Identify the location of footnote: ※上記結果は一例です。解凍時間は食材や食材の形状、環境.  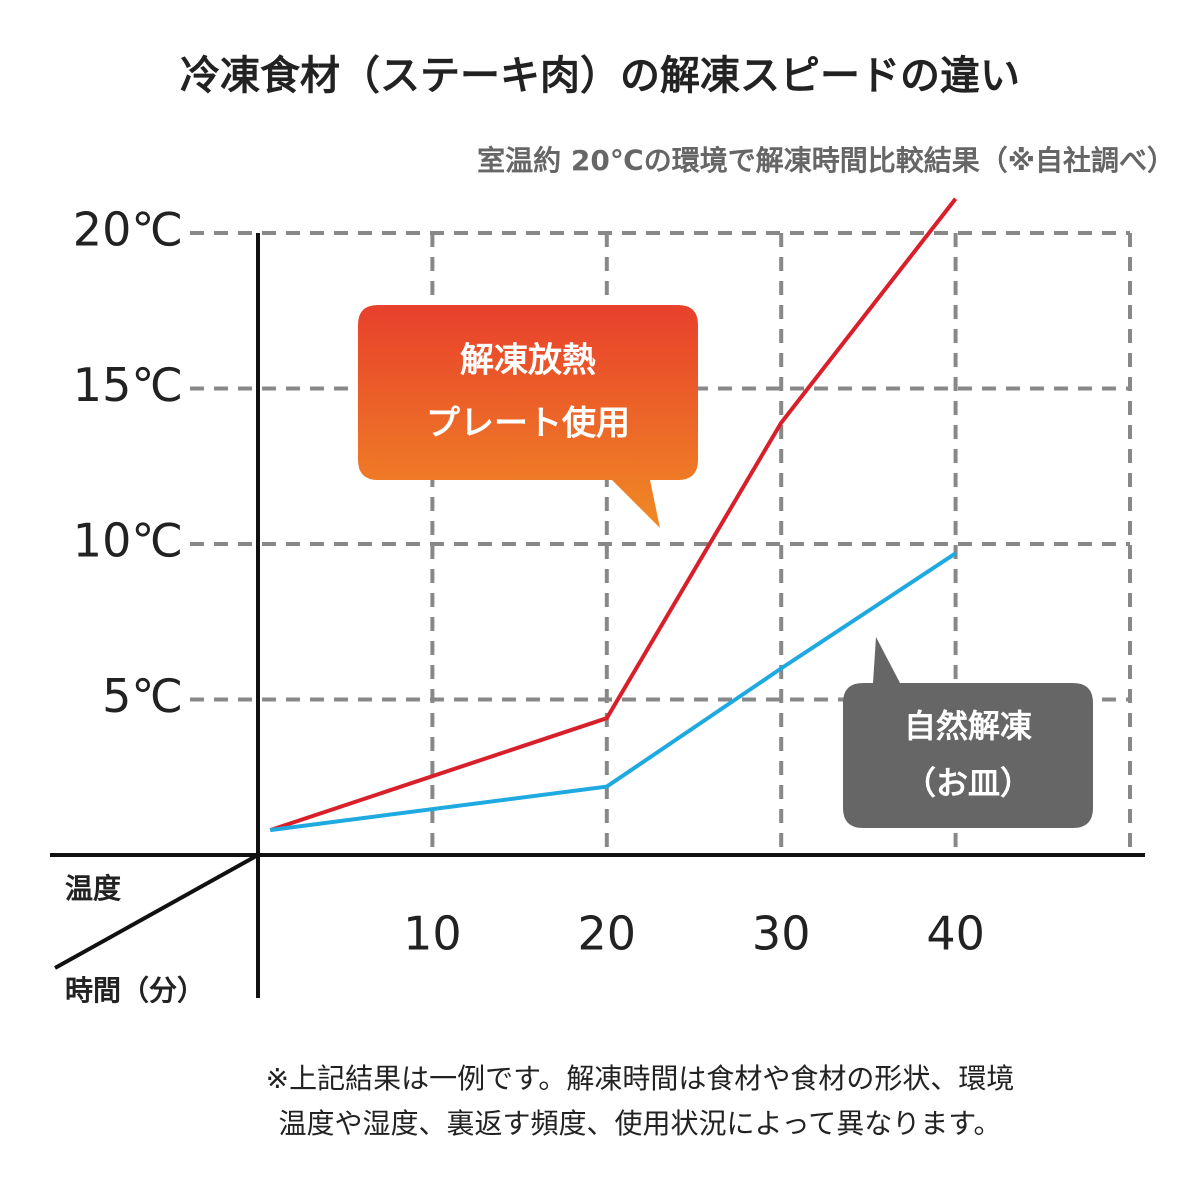
(640, 1078).